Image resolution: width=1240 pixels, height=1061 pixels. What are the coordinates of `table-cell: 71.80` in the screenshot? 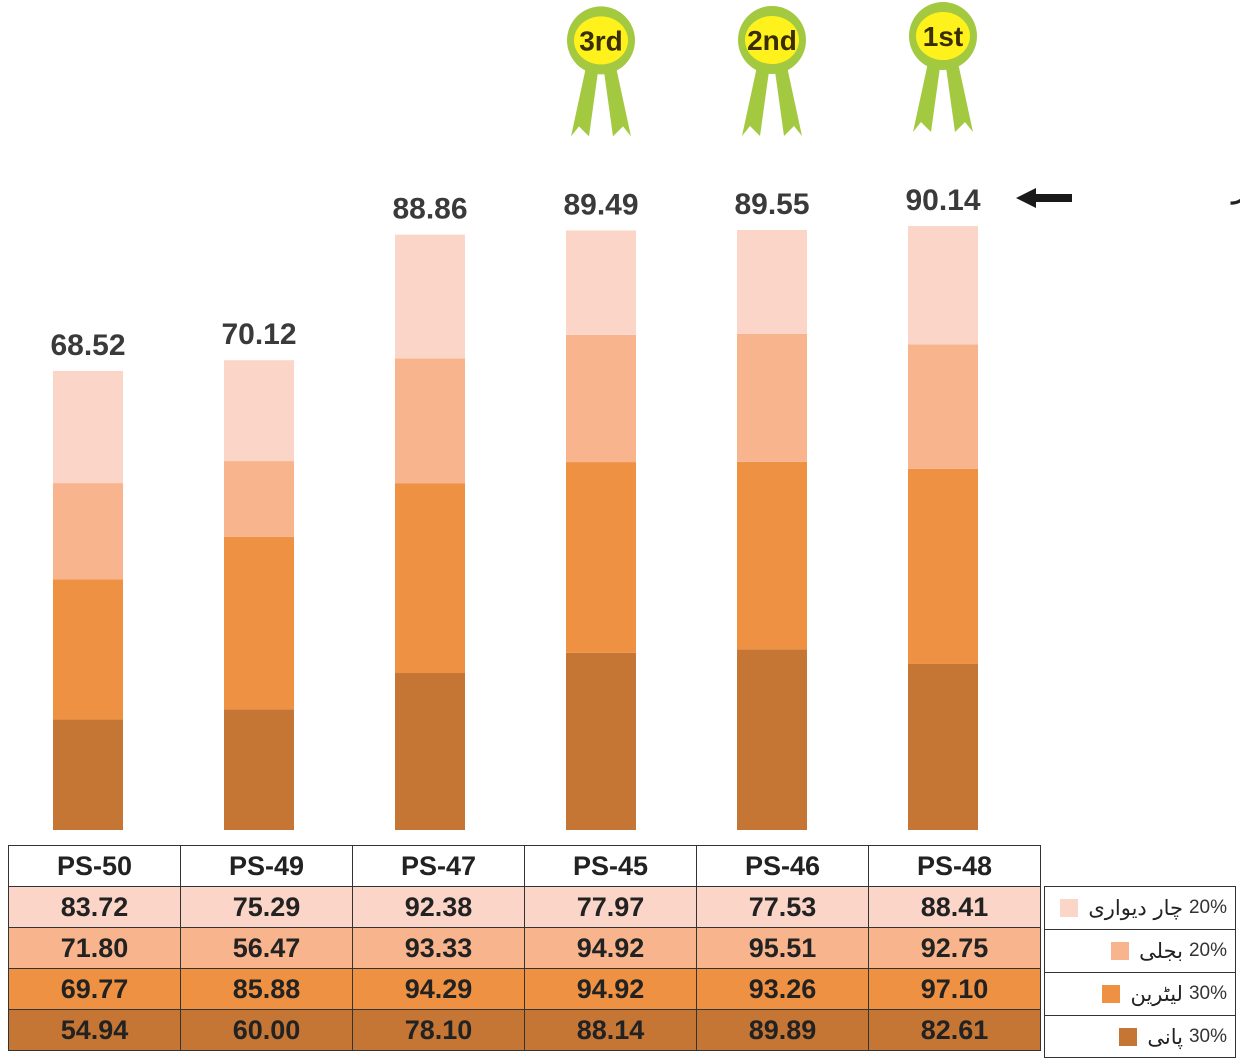 It's located at (94, 948).